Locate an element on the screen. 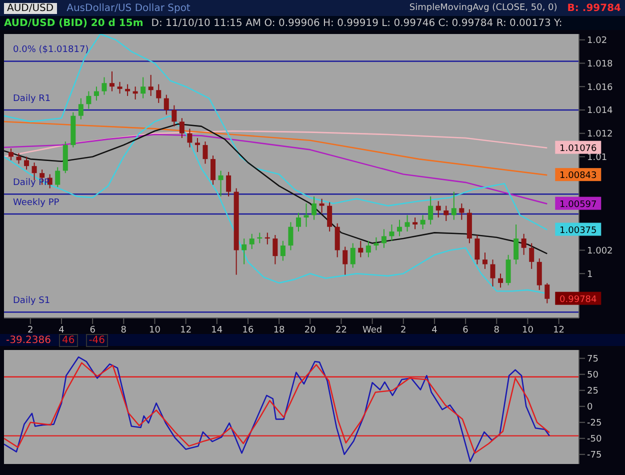 Image resolution: width=625 pixels, height=475 pixels. text: AUD/USD is located at coordinates (30, 8).